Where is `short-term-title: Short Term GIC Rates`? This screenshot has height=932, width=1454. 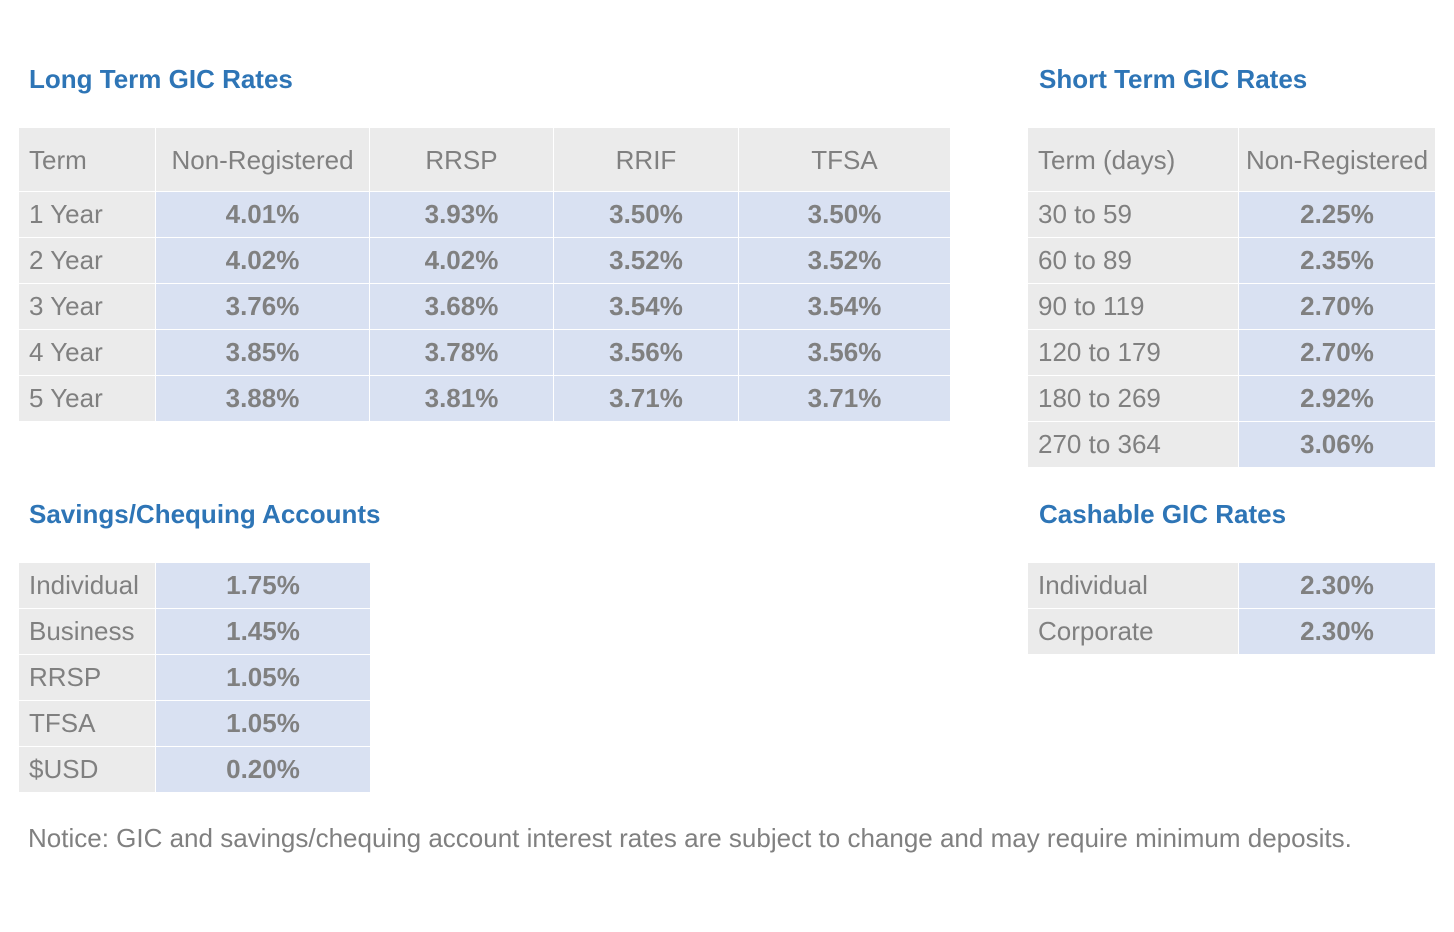 short-term-title: Short Term GIC Rates is located at coordinates (1173, 79).